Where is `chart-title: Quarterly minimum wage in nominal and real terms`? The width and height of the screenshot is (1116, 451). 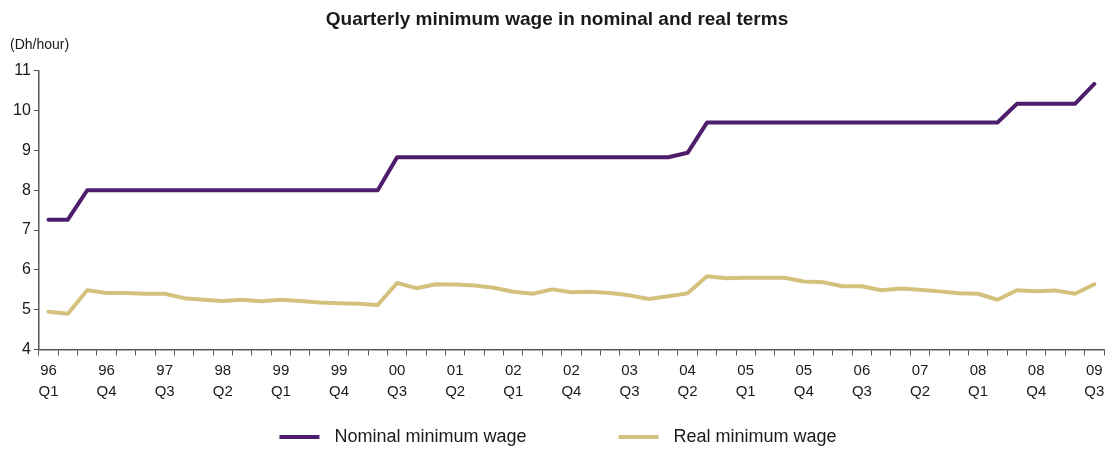
chart-title: Quarterly minimum wage in nominal and real terms is located at coordinates (557, 18).